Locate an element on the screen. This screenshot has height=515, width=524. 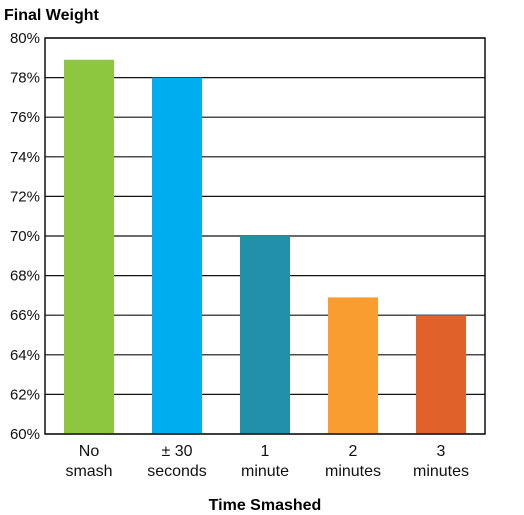
y-axis-ticks: 80% 78% 76% 74% 72% 70% 68% 66% 64% 62% 60% is located at coordinates (25, 236).